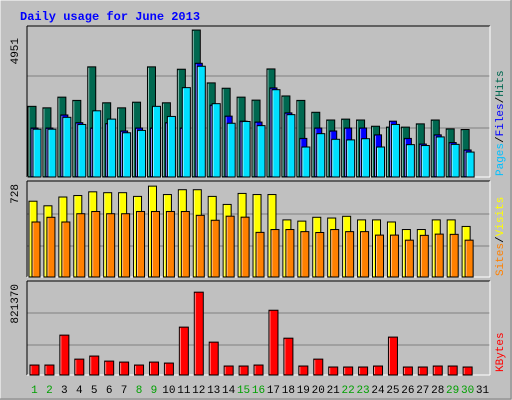 This screenshot has height=400, width=512. What do you see at coordinates (483, 391) in the screenshot?
I see `x-label-day-31: 31` at bounding box center [483, 391].